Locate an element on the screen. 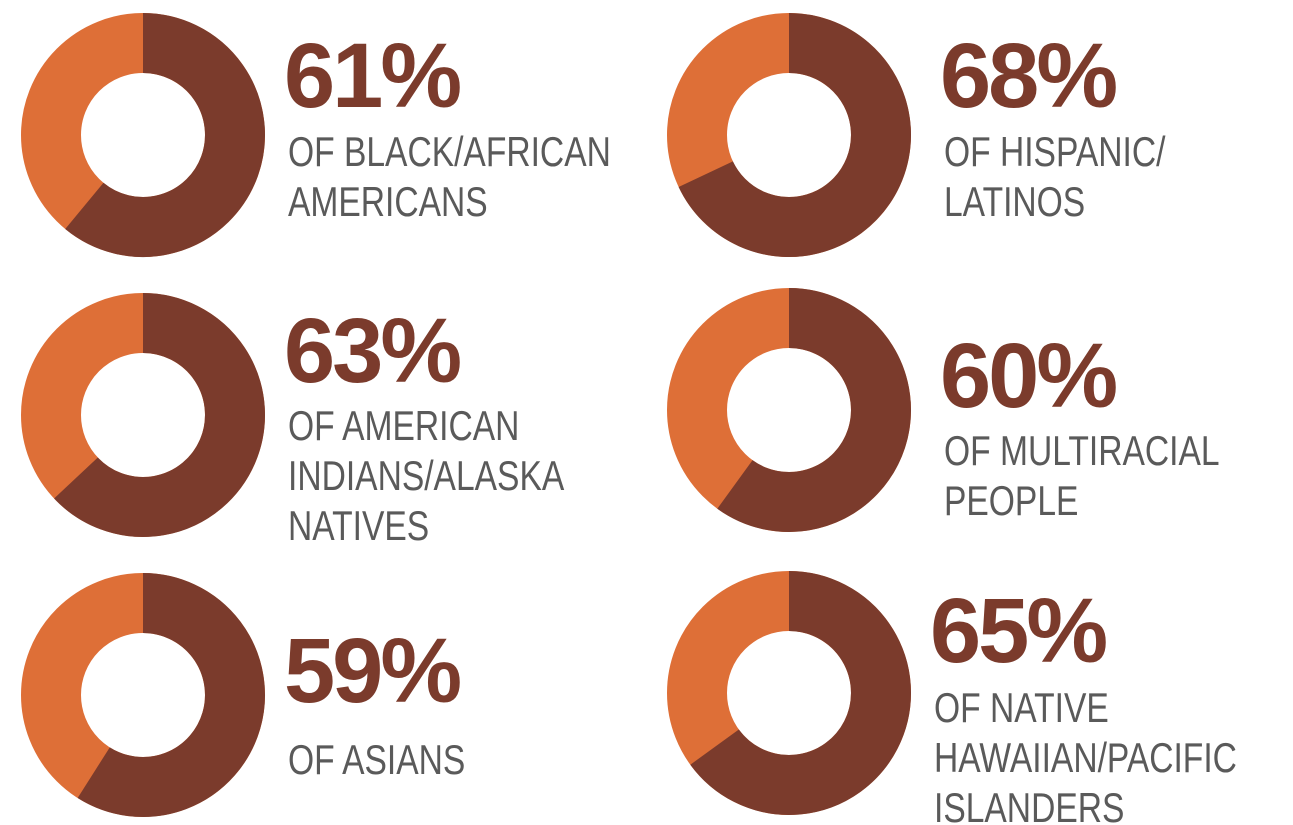  percent-label: 65% is located at coordinates (1018, 631).